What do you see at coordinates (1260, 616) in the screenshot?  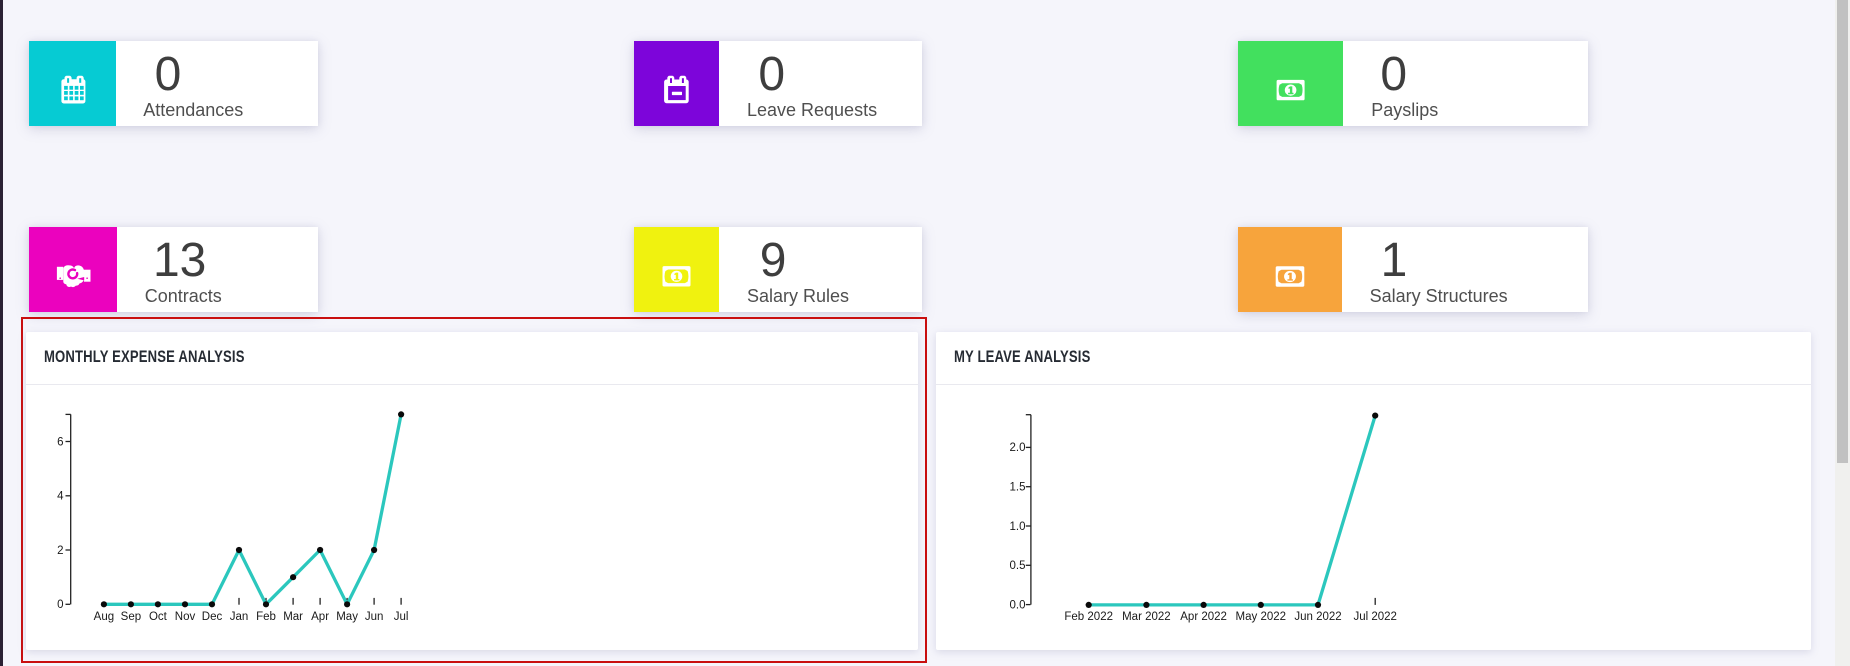 I see `svg-text: May 2022` at bounding box center [1260, 616].